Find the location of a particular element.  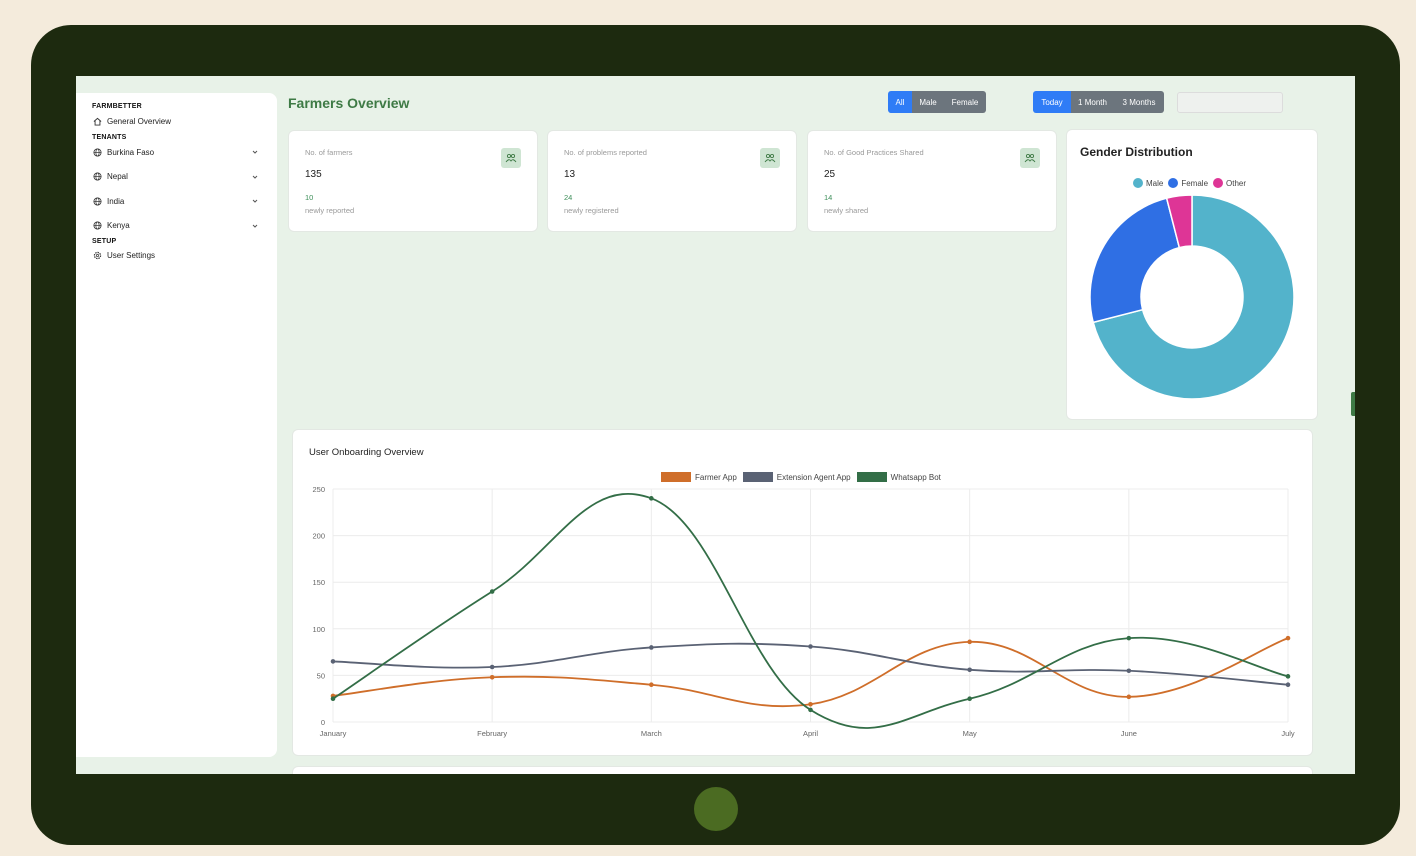

filter-male-button: Male is located at coordinates (928, 102).